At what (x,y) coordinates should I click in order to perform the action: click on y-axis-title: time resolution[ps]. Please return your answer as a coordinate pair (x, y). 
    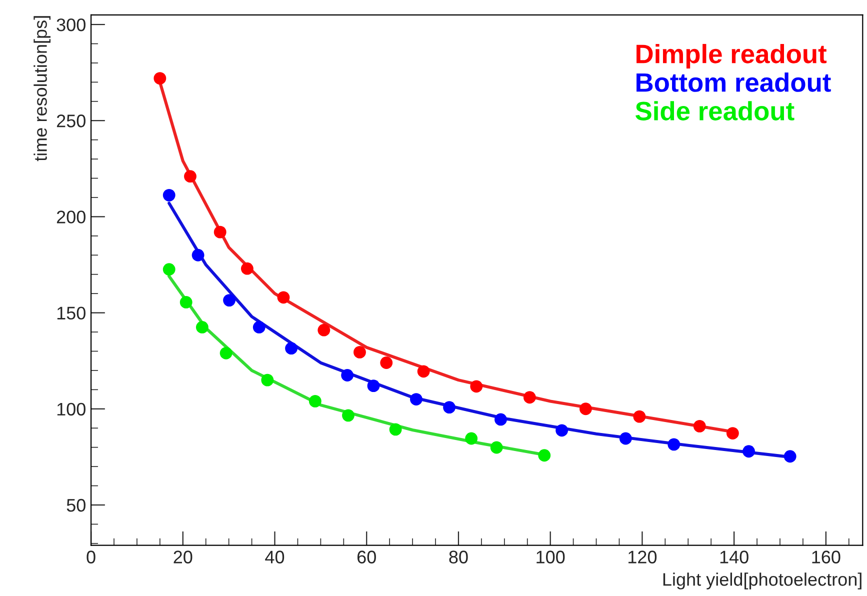
    Looking at the image, I should click on (42, 89).